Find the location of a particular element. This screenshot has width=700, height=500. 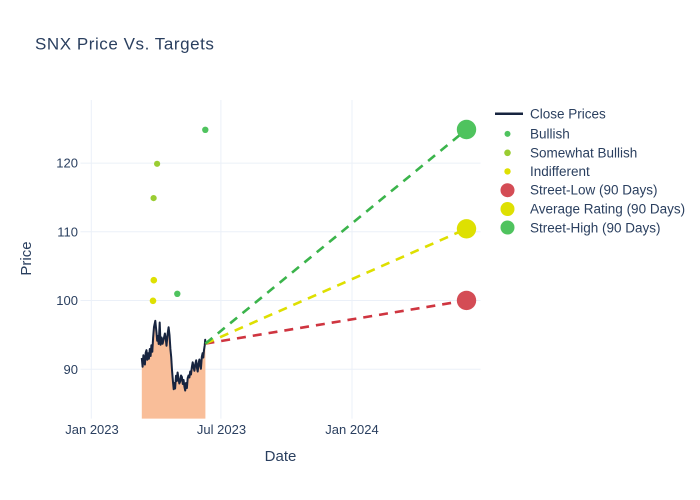

svg-text: 90 is located at coordinates (71, 369).